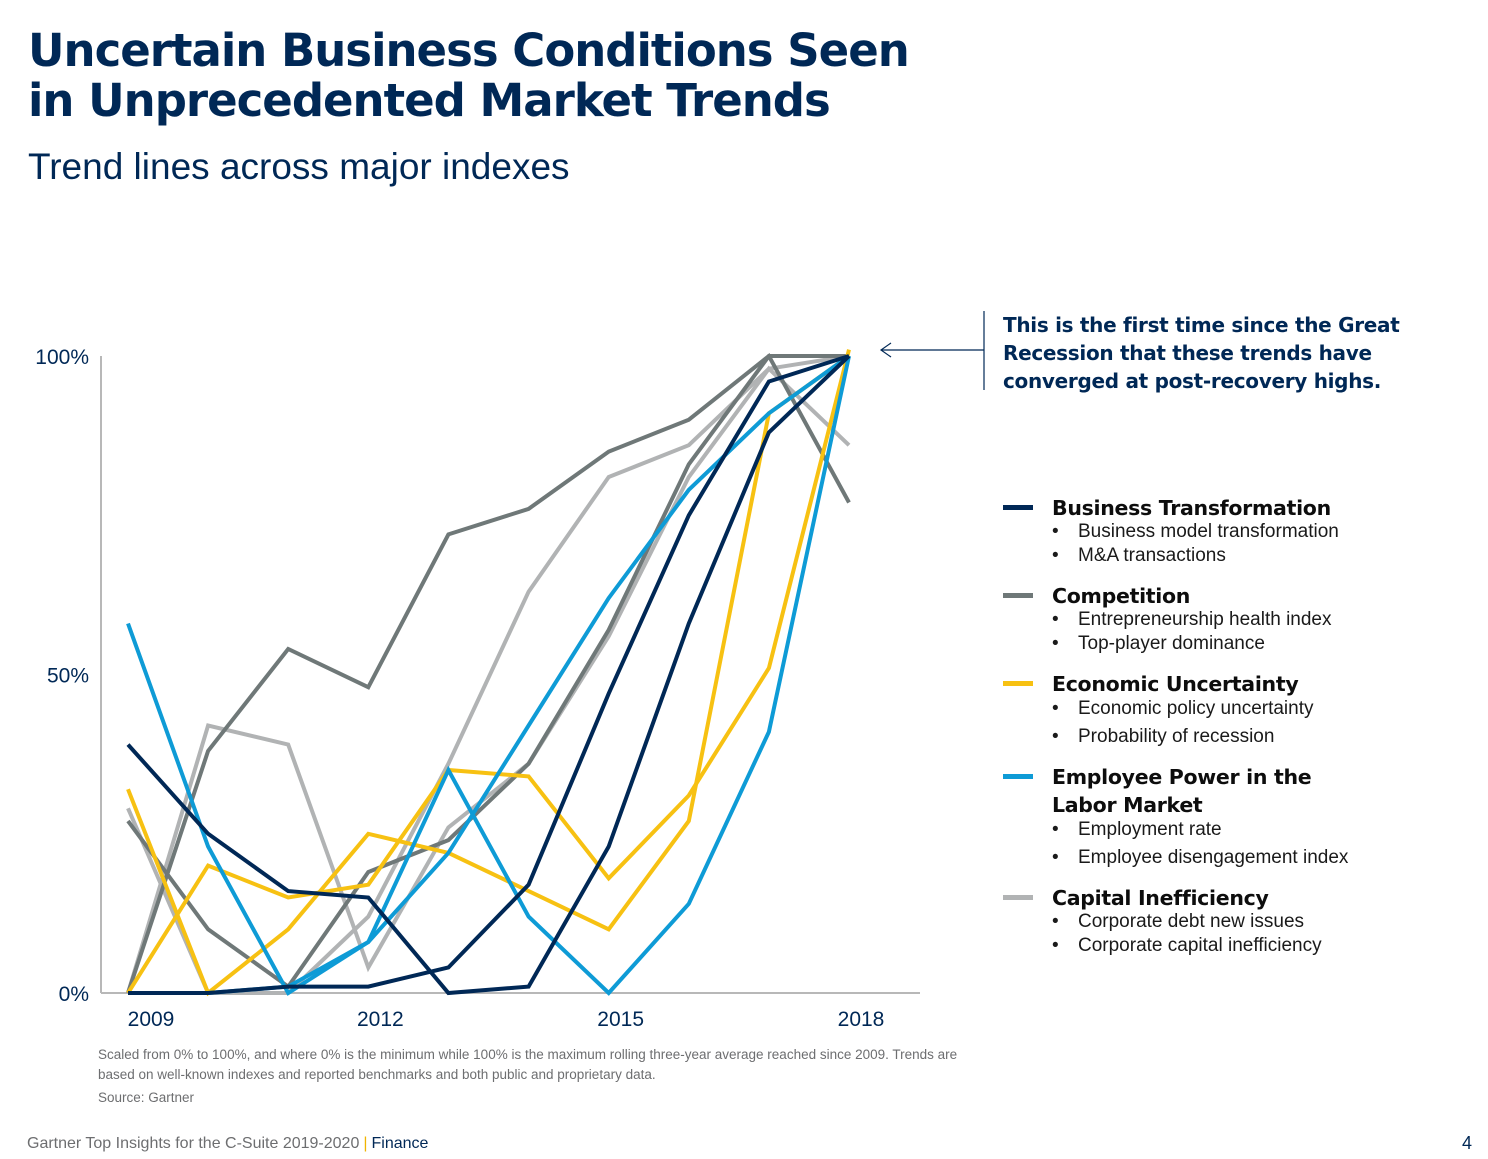 The image size is (1488, 1159). What do you see at coordinates (1137, 829) in the screenshot?
I see `legend-item: • Employment rate` at bounding box center [1137, 829].